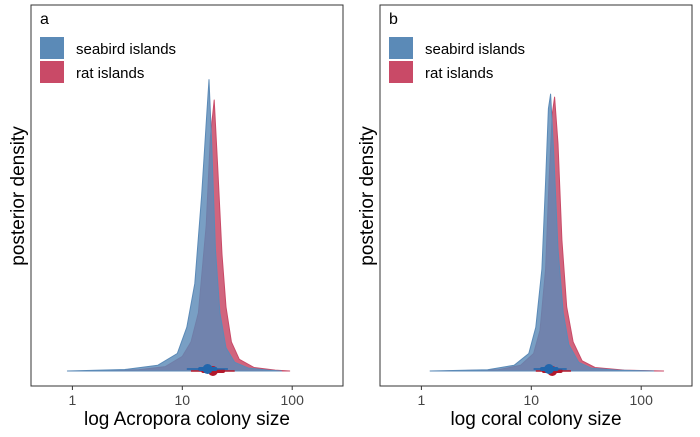 The width and height of the screenshot is (700, 437). What do you see at coordinates (459, 73) in the screenshot?
I see `panel-b-legend-label-rat: rat islands` at bounding box center [459, 73].